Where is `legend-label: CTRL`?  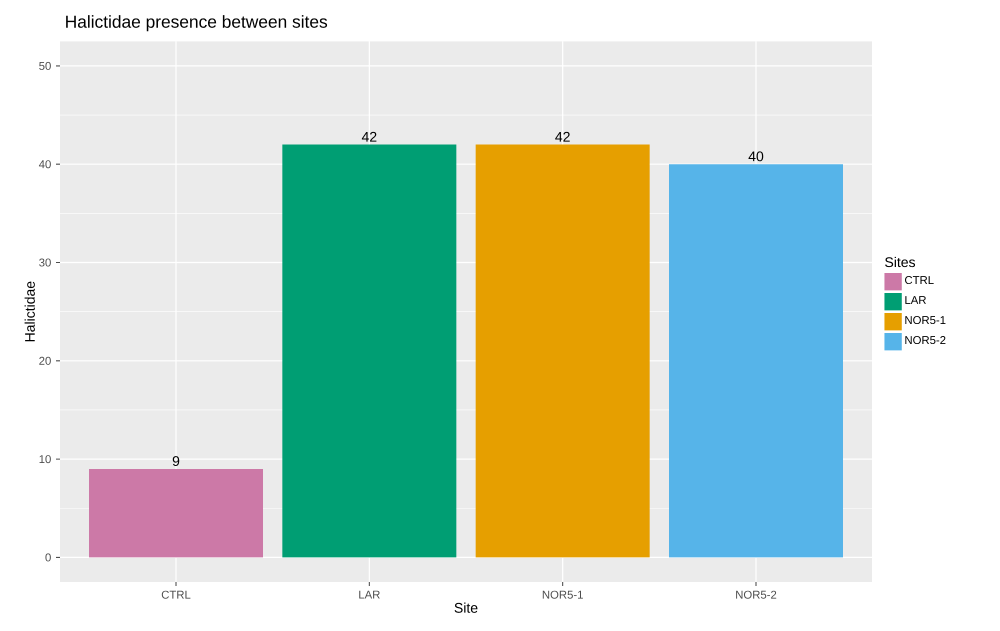 legend-label: CTRL is located at coordinates (919, 280).